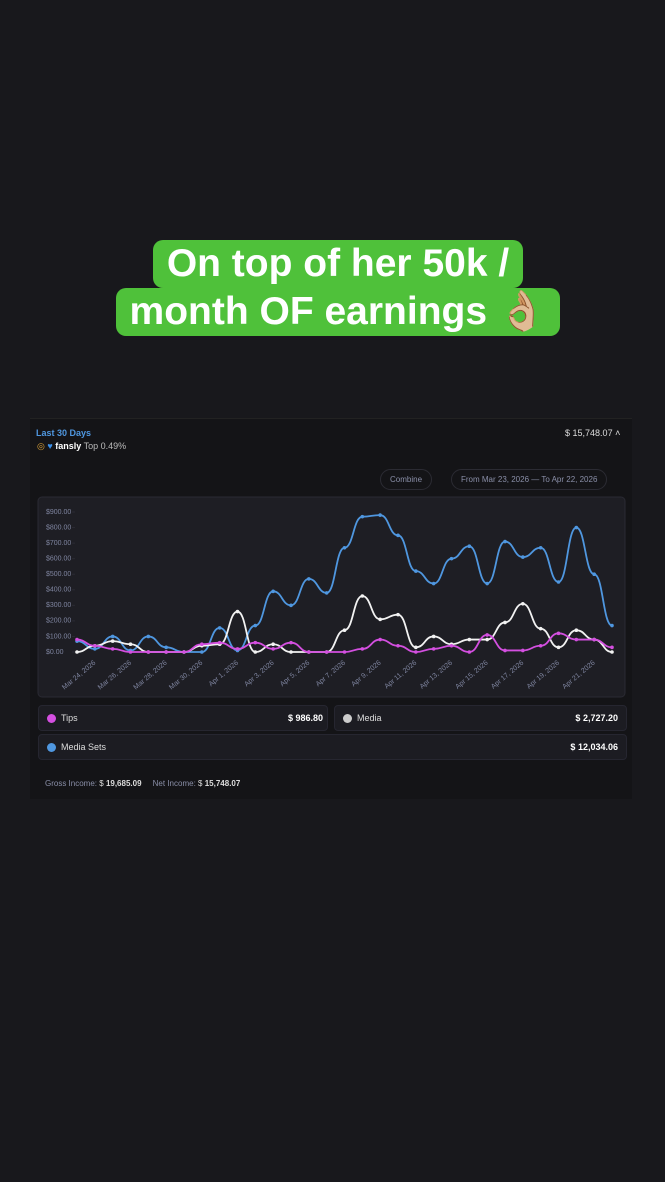  What do you see at coordinates (64, 433) in the screenshot?
I see `period: Last 30 Days` at bounding box center [64, 433].